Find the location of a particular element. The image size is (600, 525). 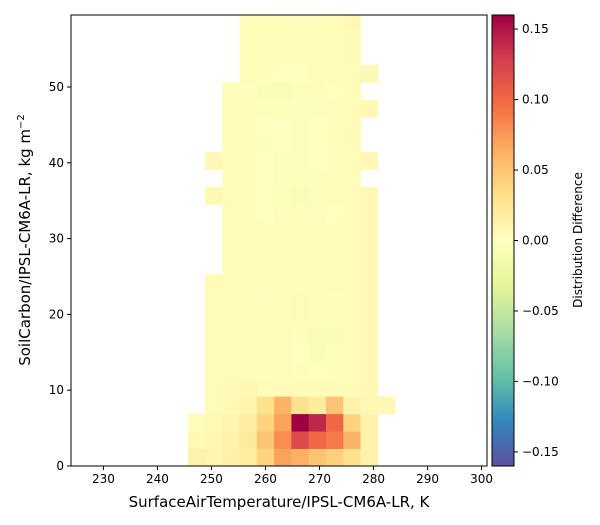

x-tick-label: 300 is located at coordinates (481, 479).